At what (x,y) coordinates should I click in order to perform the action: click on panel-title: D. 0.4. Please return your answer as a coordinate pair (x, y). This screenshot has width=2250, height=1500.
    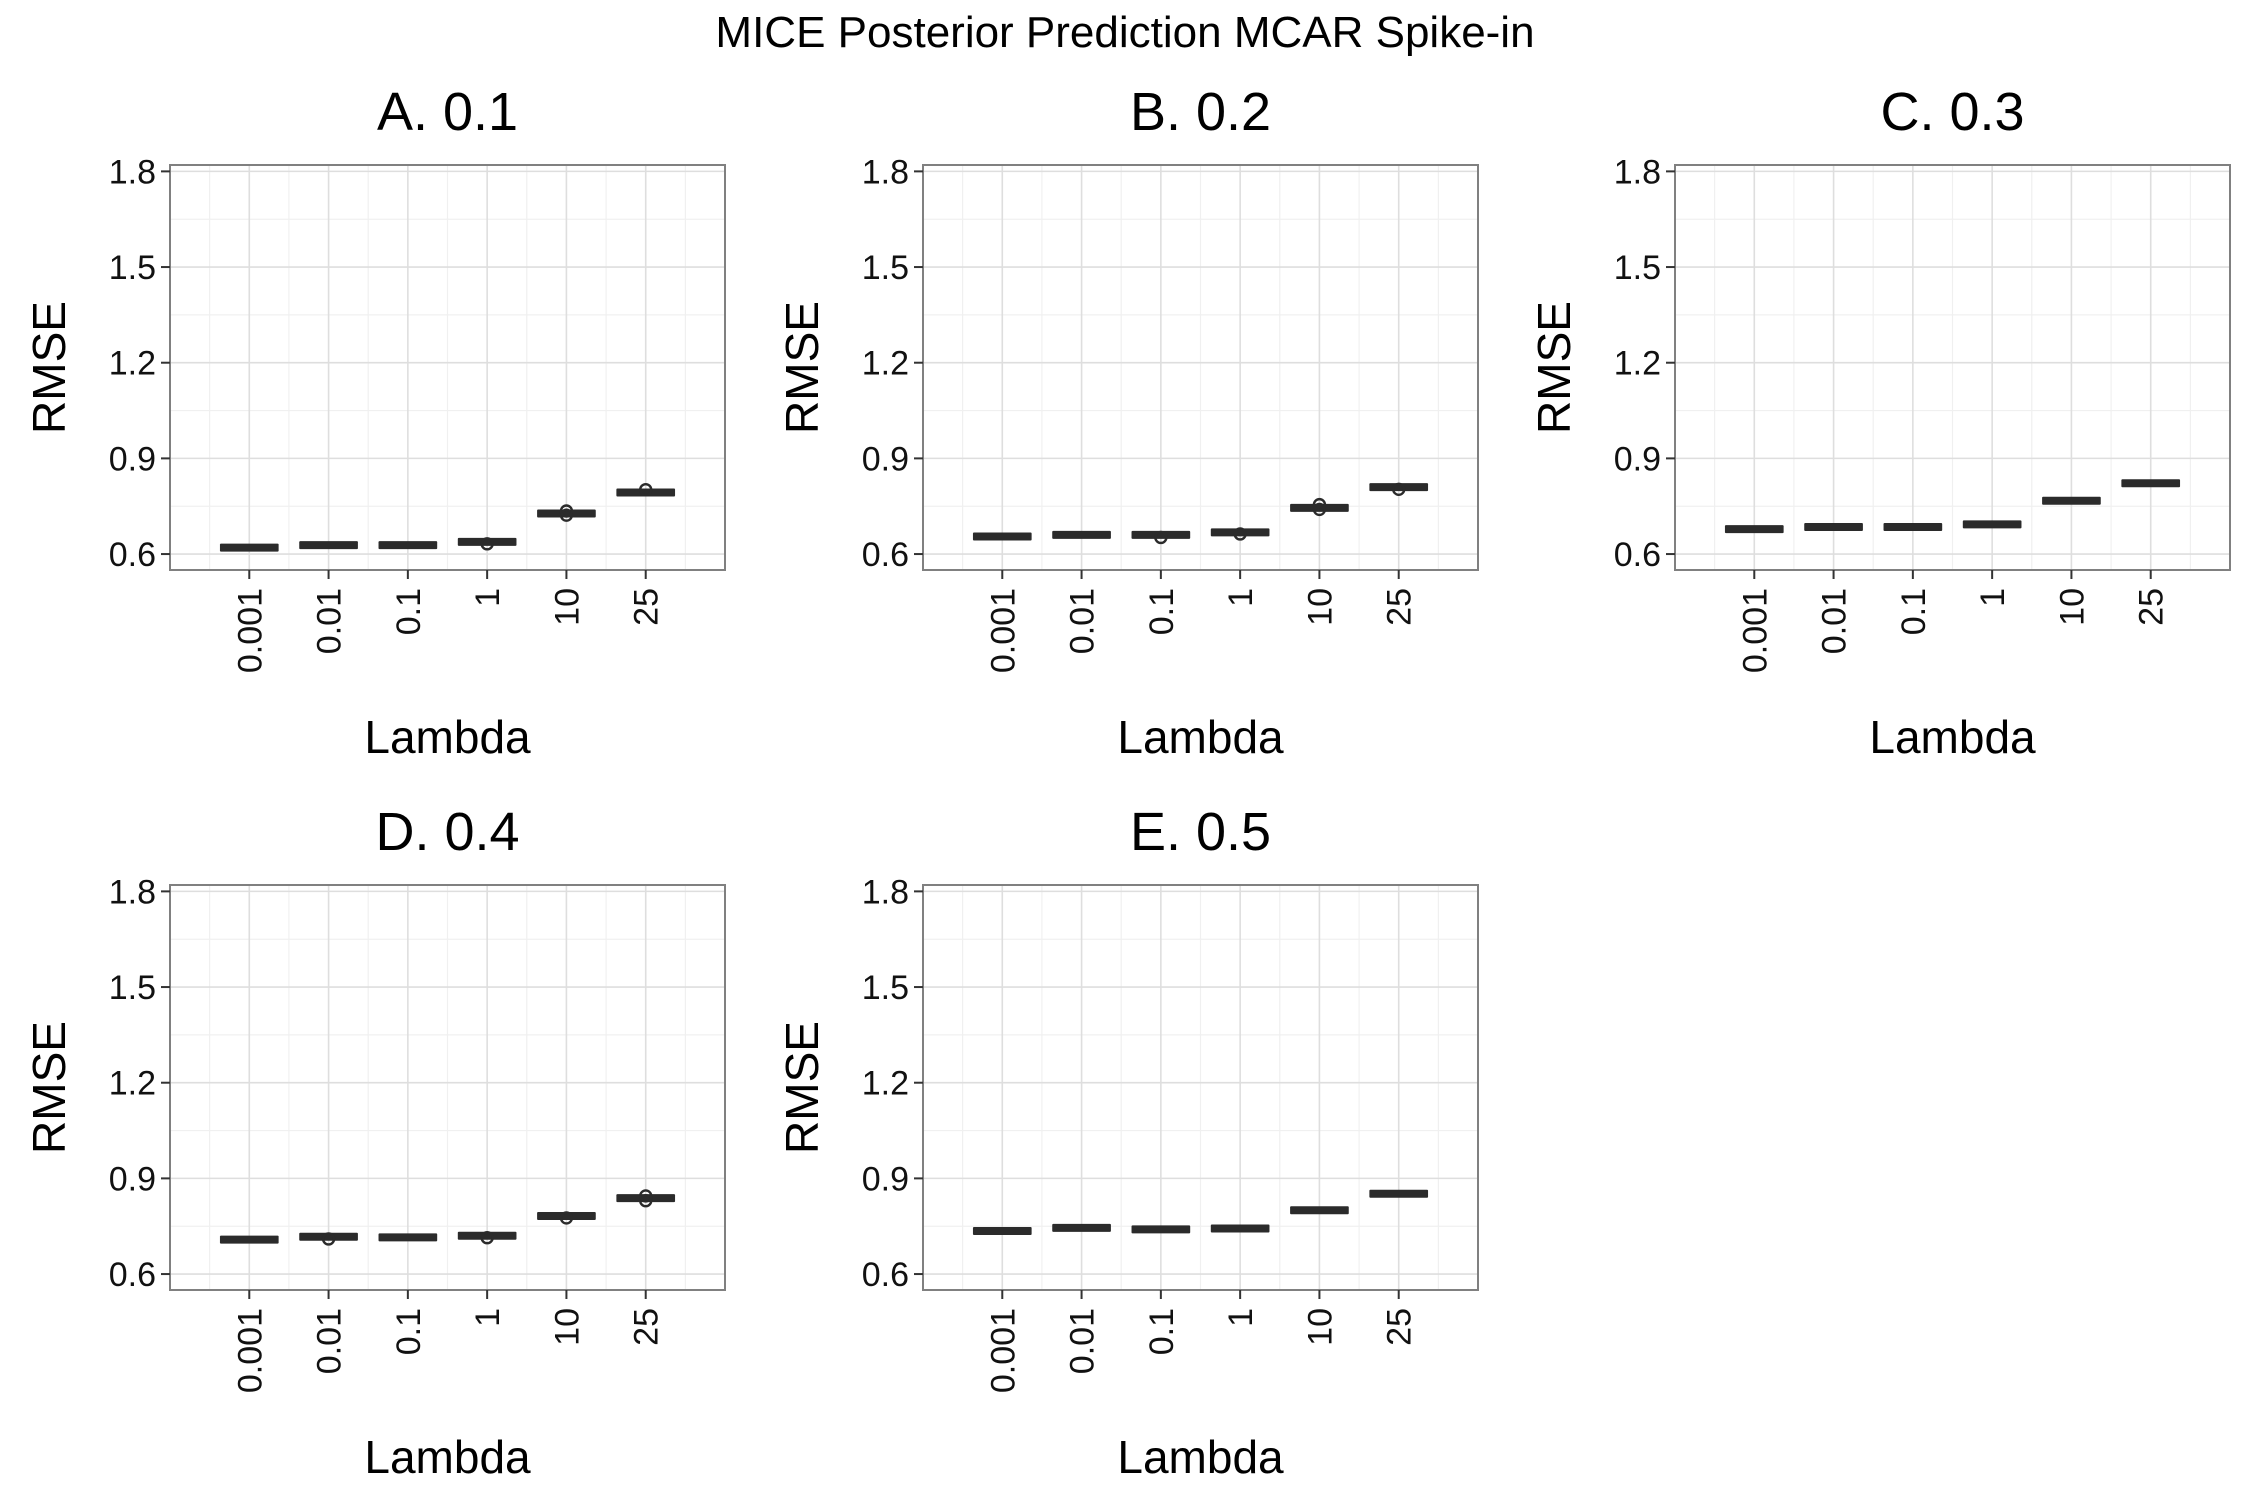
    Looking at the image, I should click on (447, 832).